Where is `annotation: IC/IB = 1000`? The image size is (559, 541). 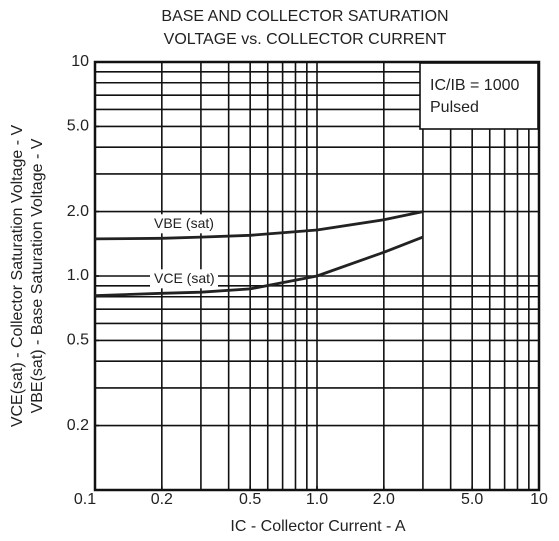 annotation: IC/IB = 1000 is located at coordinates (474, 85).